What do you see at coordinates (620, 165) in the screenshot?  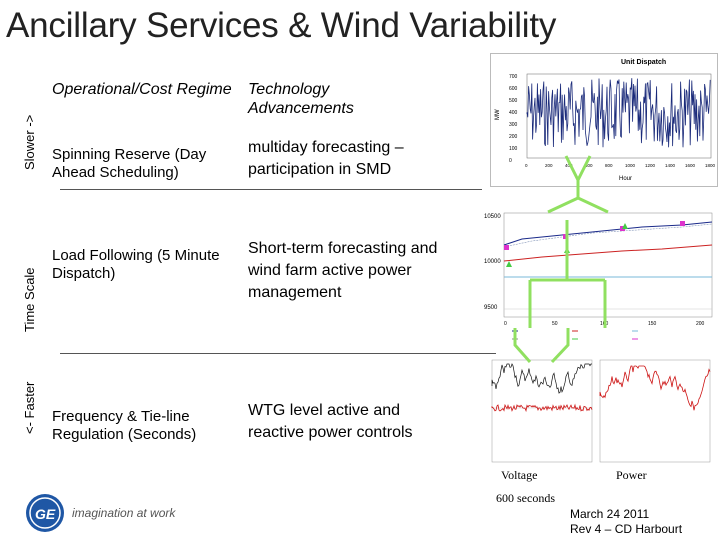 I see `unit-dispatch-xticks: 0 200 400 600 800 1000 1200 1400 1600 1800` at bounding box center [620, 165].